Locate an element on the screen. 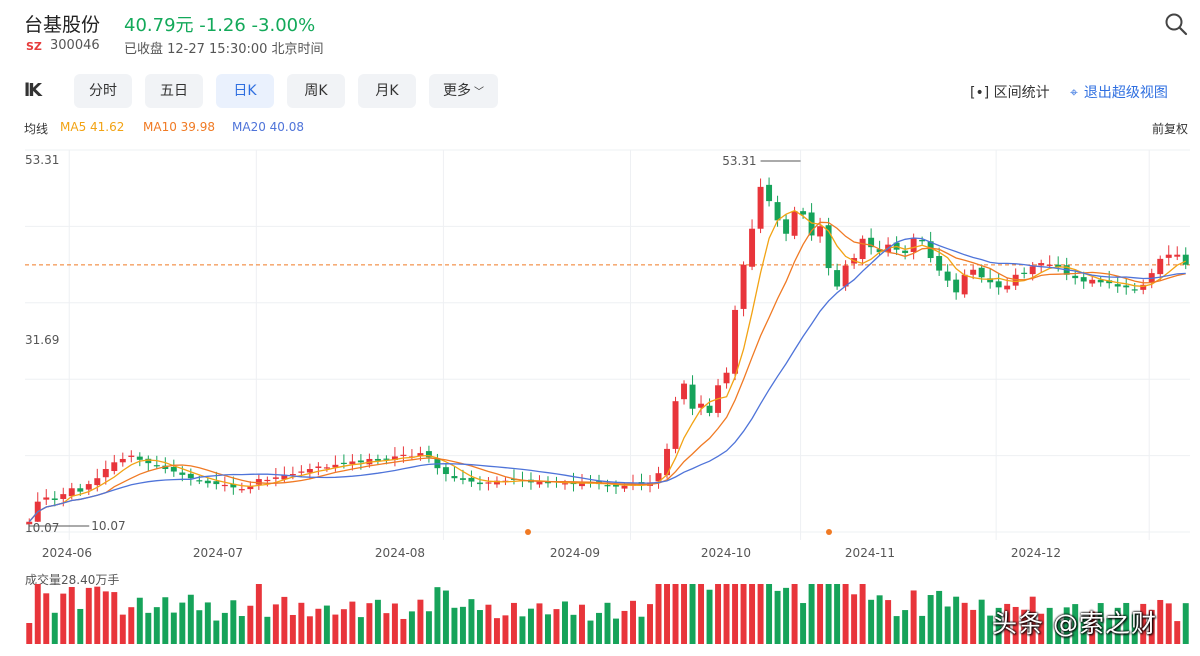 The width and height of the screenshot is (1200, 656). x-axis-label: 2024-08 is located at coordinates (400, 553).